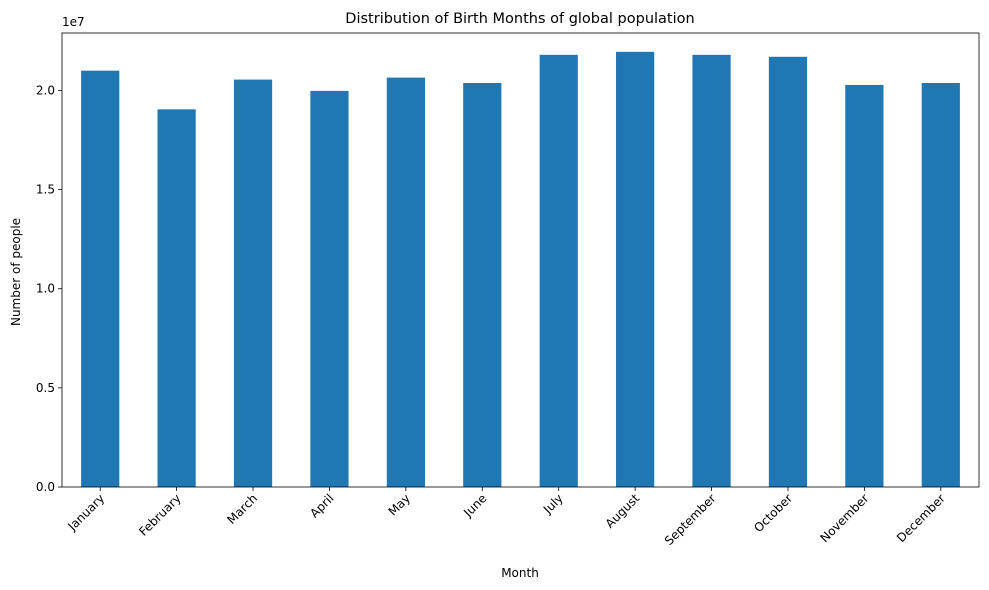  I want to click on x-tick-label: June, so click(474, 505).